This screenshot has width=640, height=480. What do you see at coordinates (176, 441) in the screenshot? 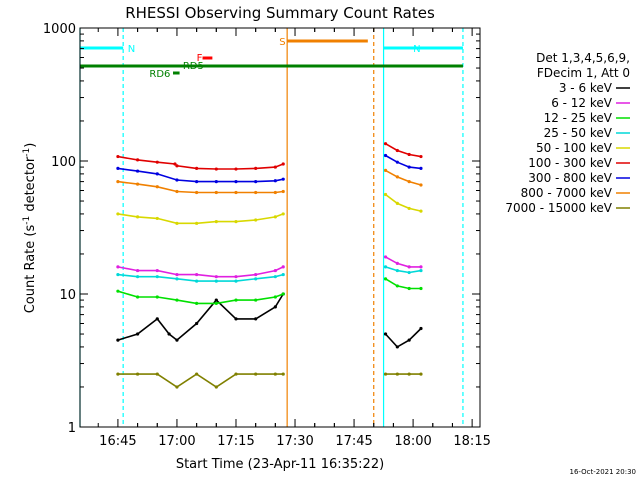
I see `x-tick-label: 17:00` at bounding box center [176, 441].